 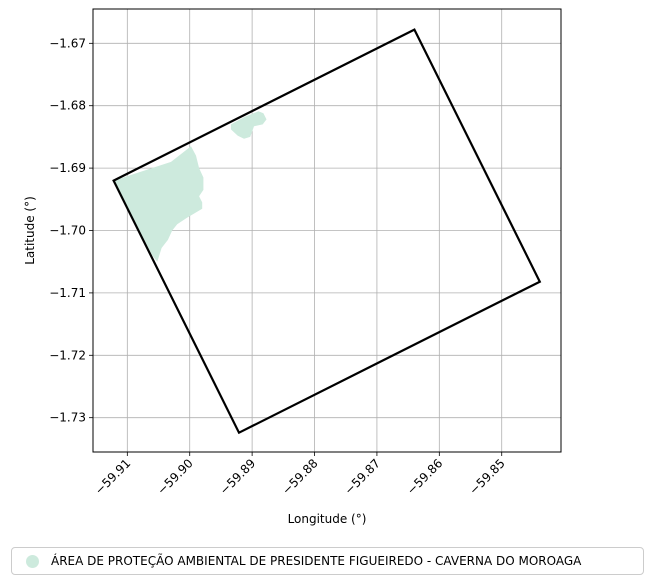 I want to click on y-tick-label: −1.72, so click(x=67, y=355).